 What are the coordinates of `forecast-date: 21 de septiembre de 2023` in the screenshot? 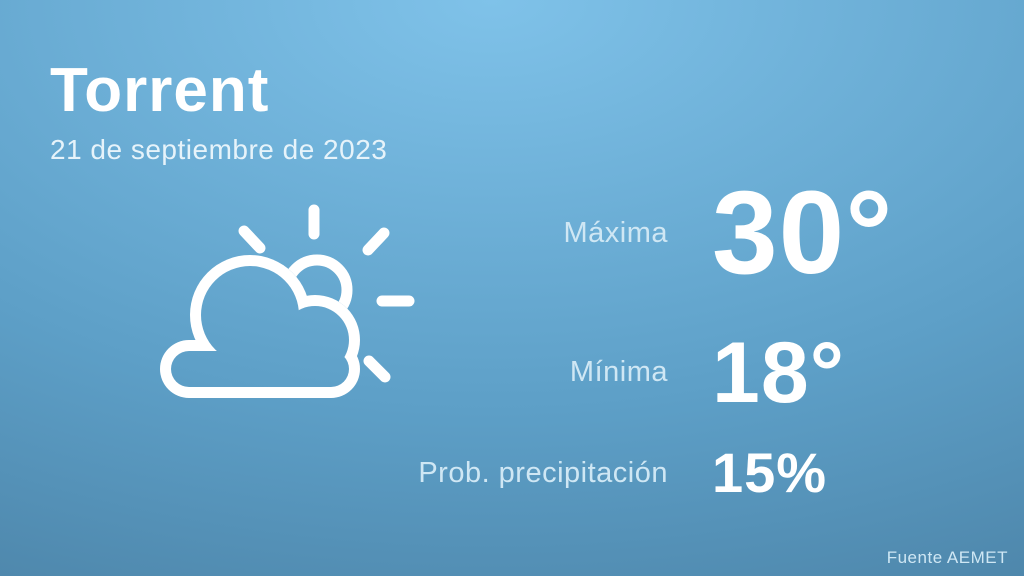 It's located at (219, 149).